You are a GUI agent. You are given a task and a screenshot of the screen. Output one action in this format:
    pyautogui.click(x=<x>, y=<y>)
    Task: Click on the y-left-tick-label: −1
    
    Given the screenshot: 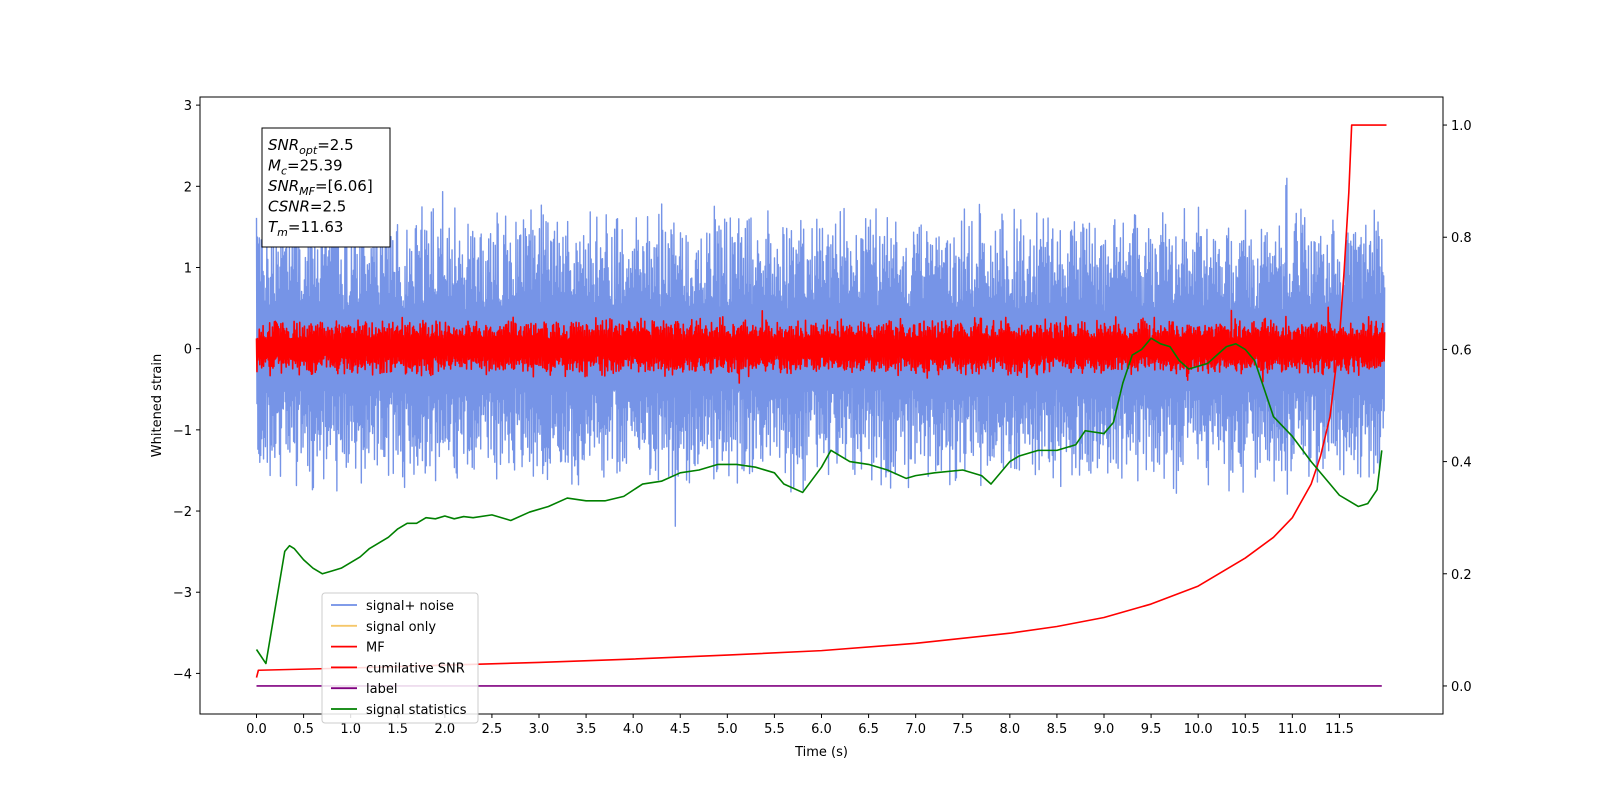 What is the action you would take?
    pyautogui.click(x=182, y=431)
    